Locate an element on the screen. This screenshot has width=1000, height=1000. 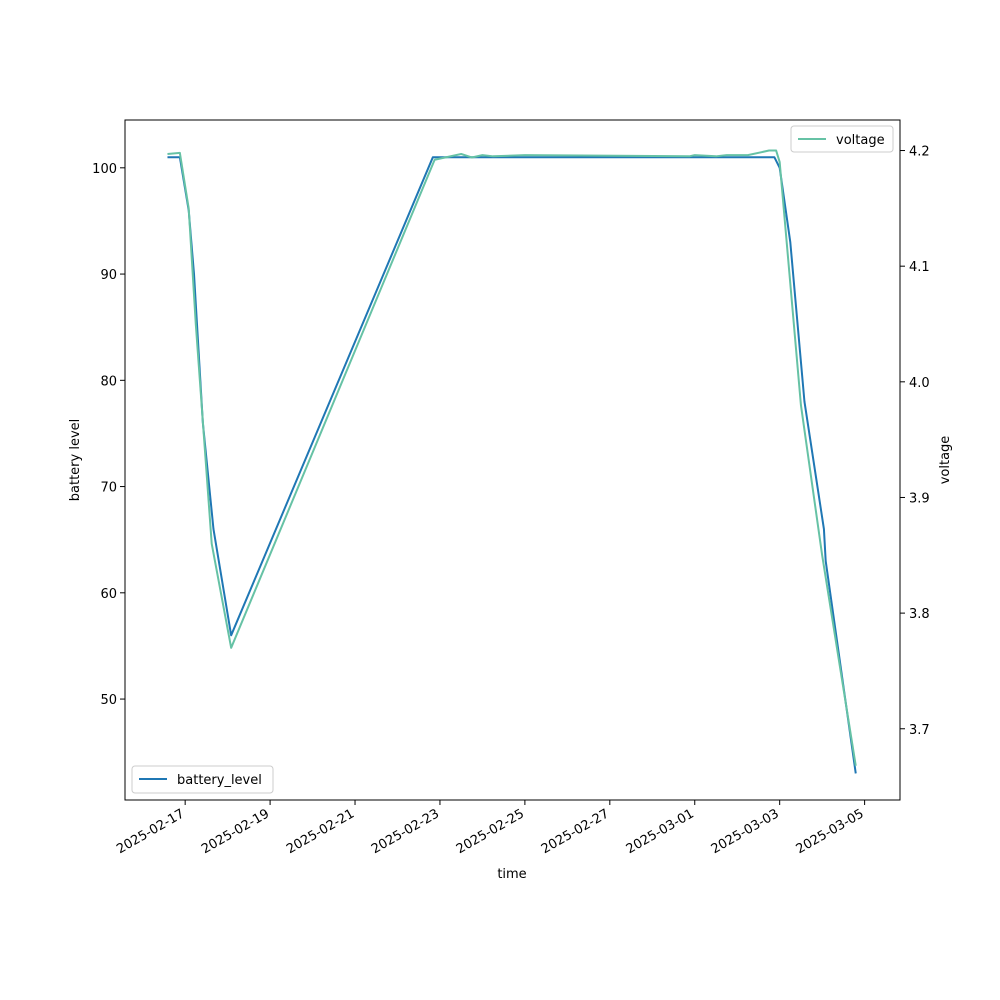
legend-battery: battery_level is located at coordinates (202, 779).